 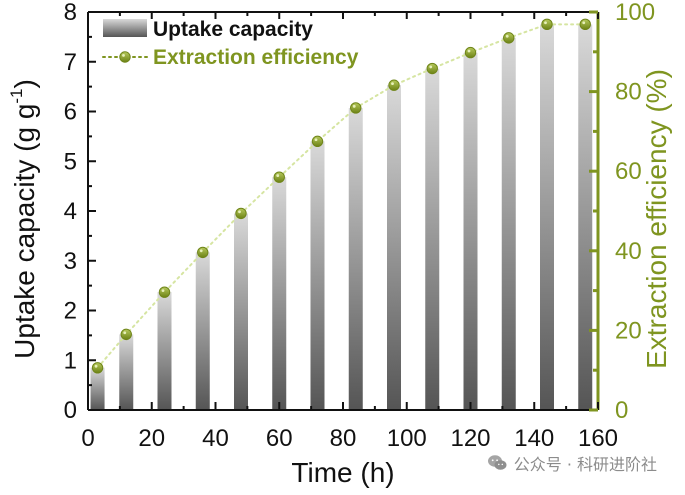 What do you see at coordinates (279, 438) in the screenshot?
I see `x-tick-label: 60` at bounding box center [279, 438].